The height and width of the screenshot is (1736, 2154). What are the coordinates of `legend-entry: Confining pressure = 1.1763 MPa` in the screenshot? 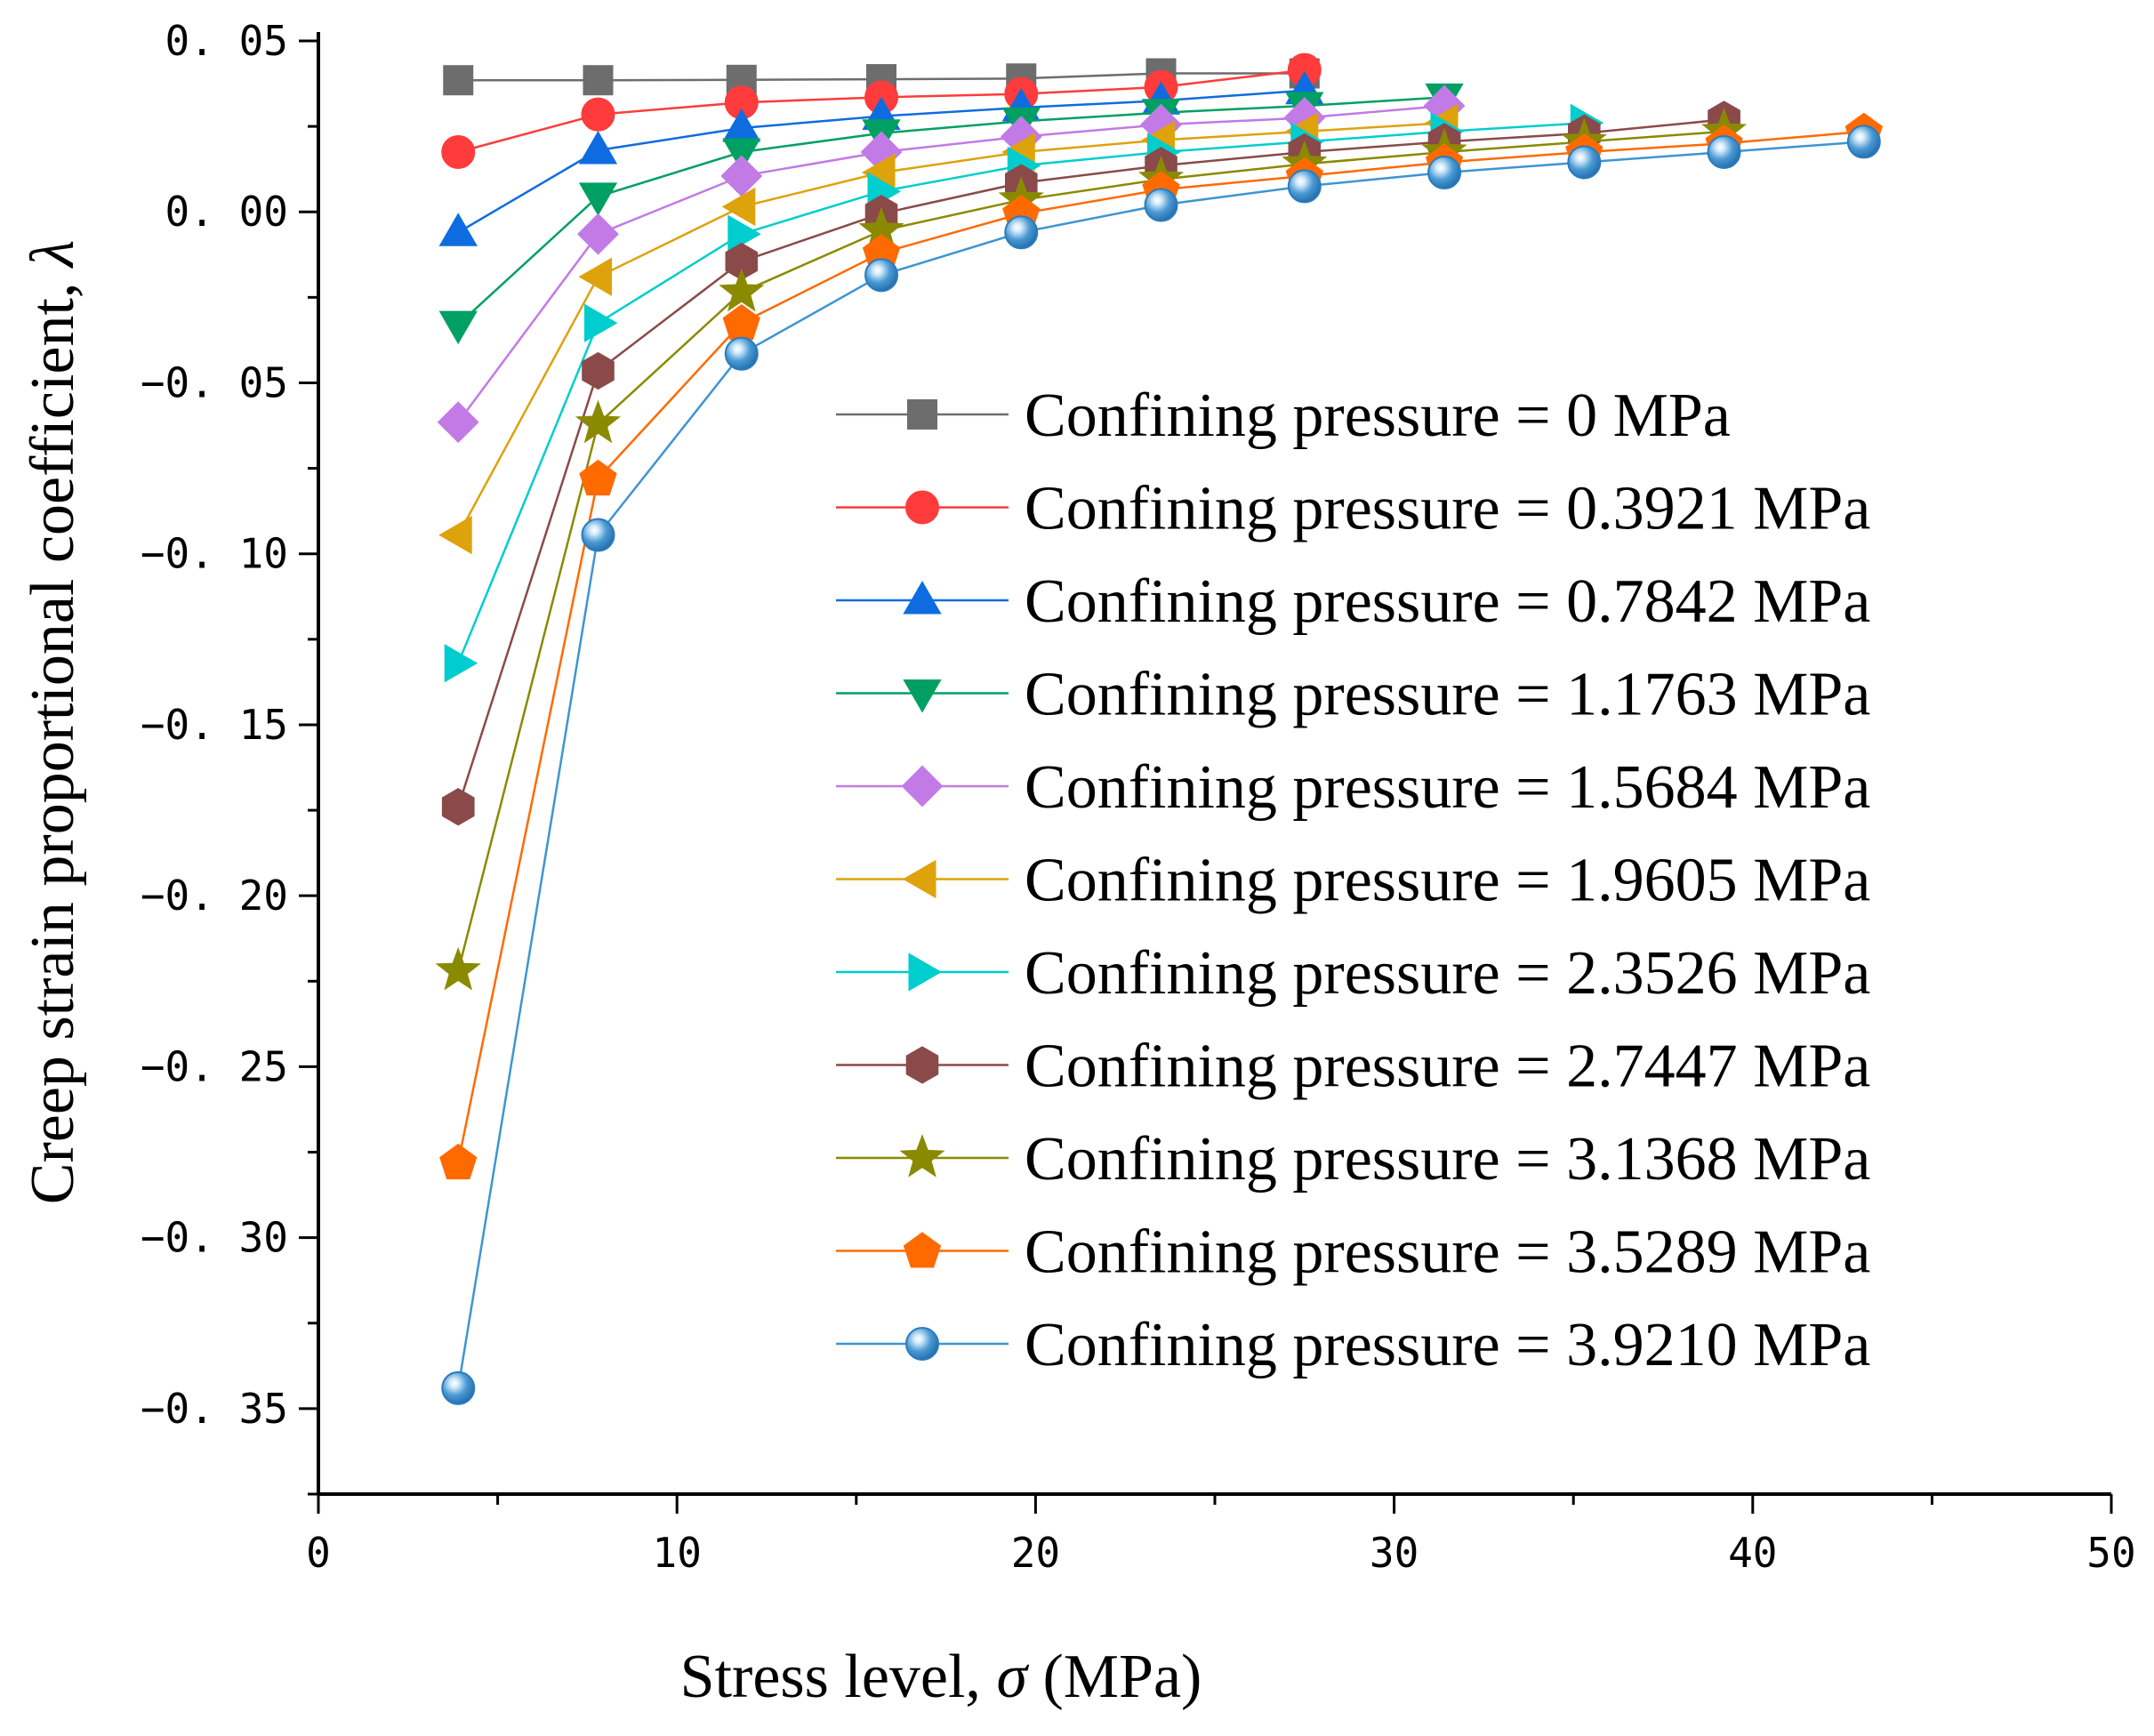 It's located at (1353, 695).